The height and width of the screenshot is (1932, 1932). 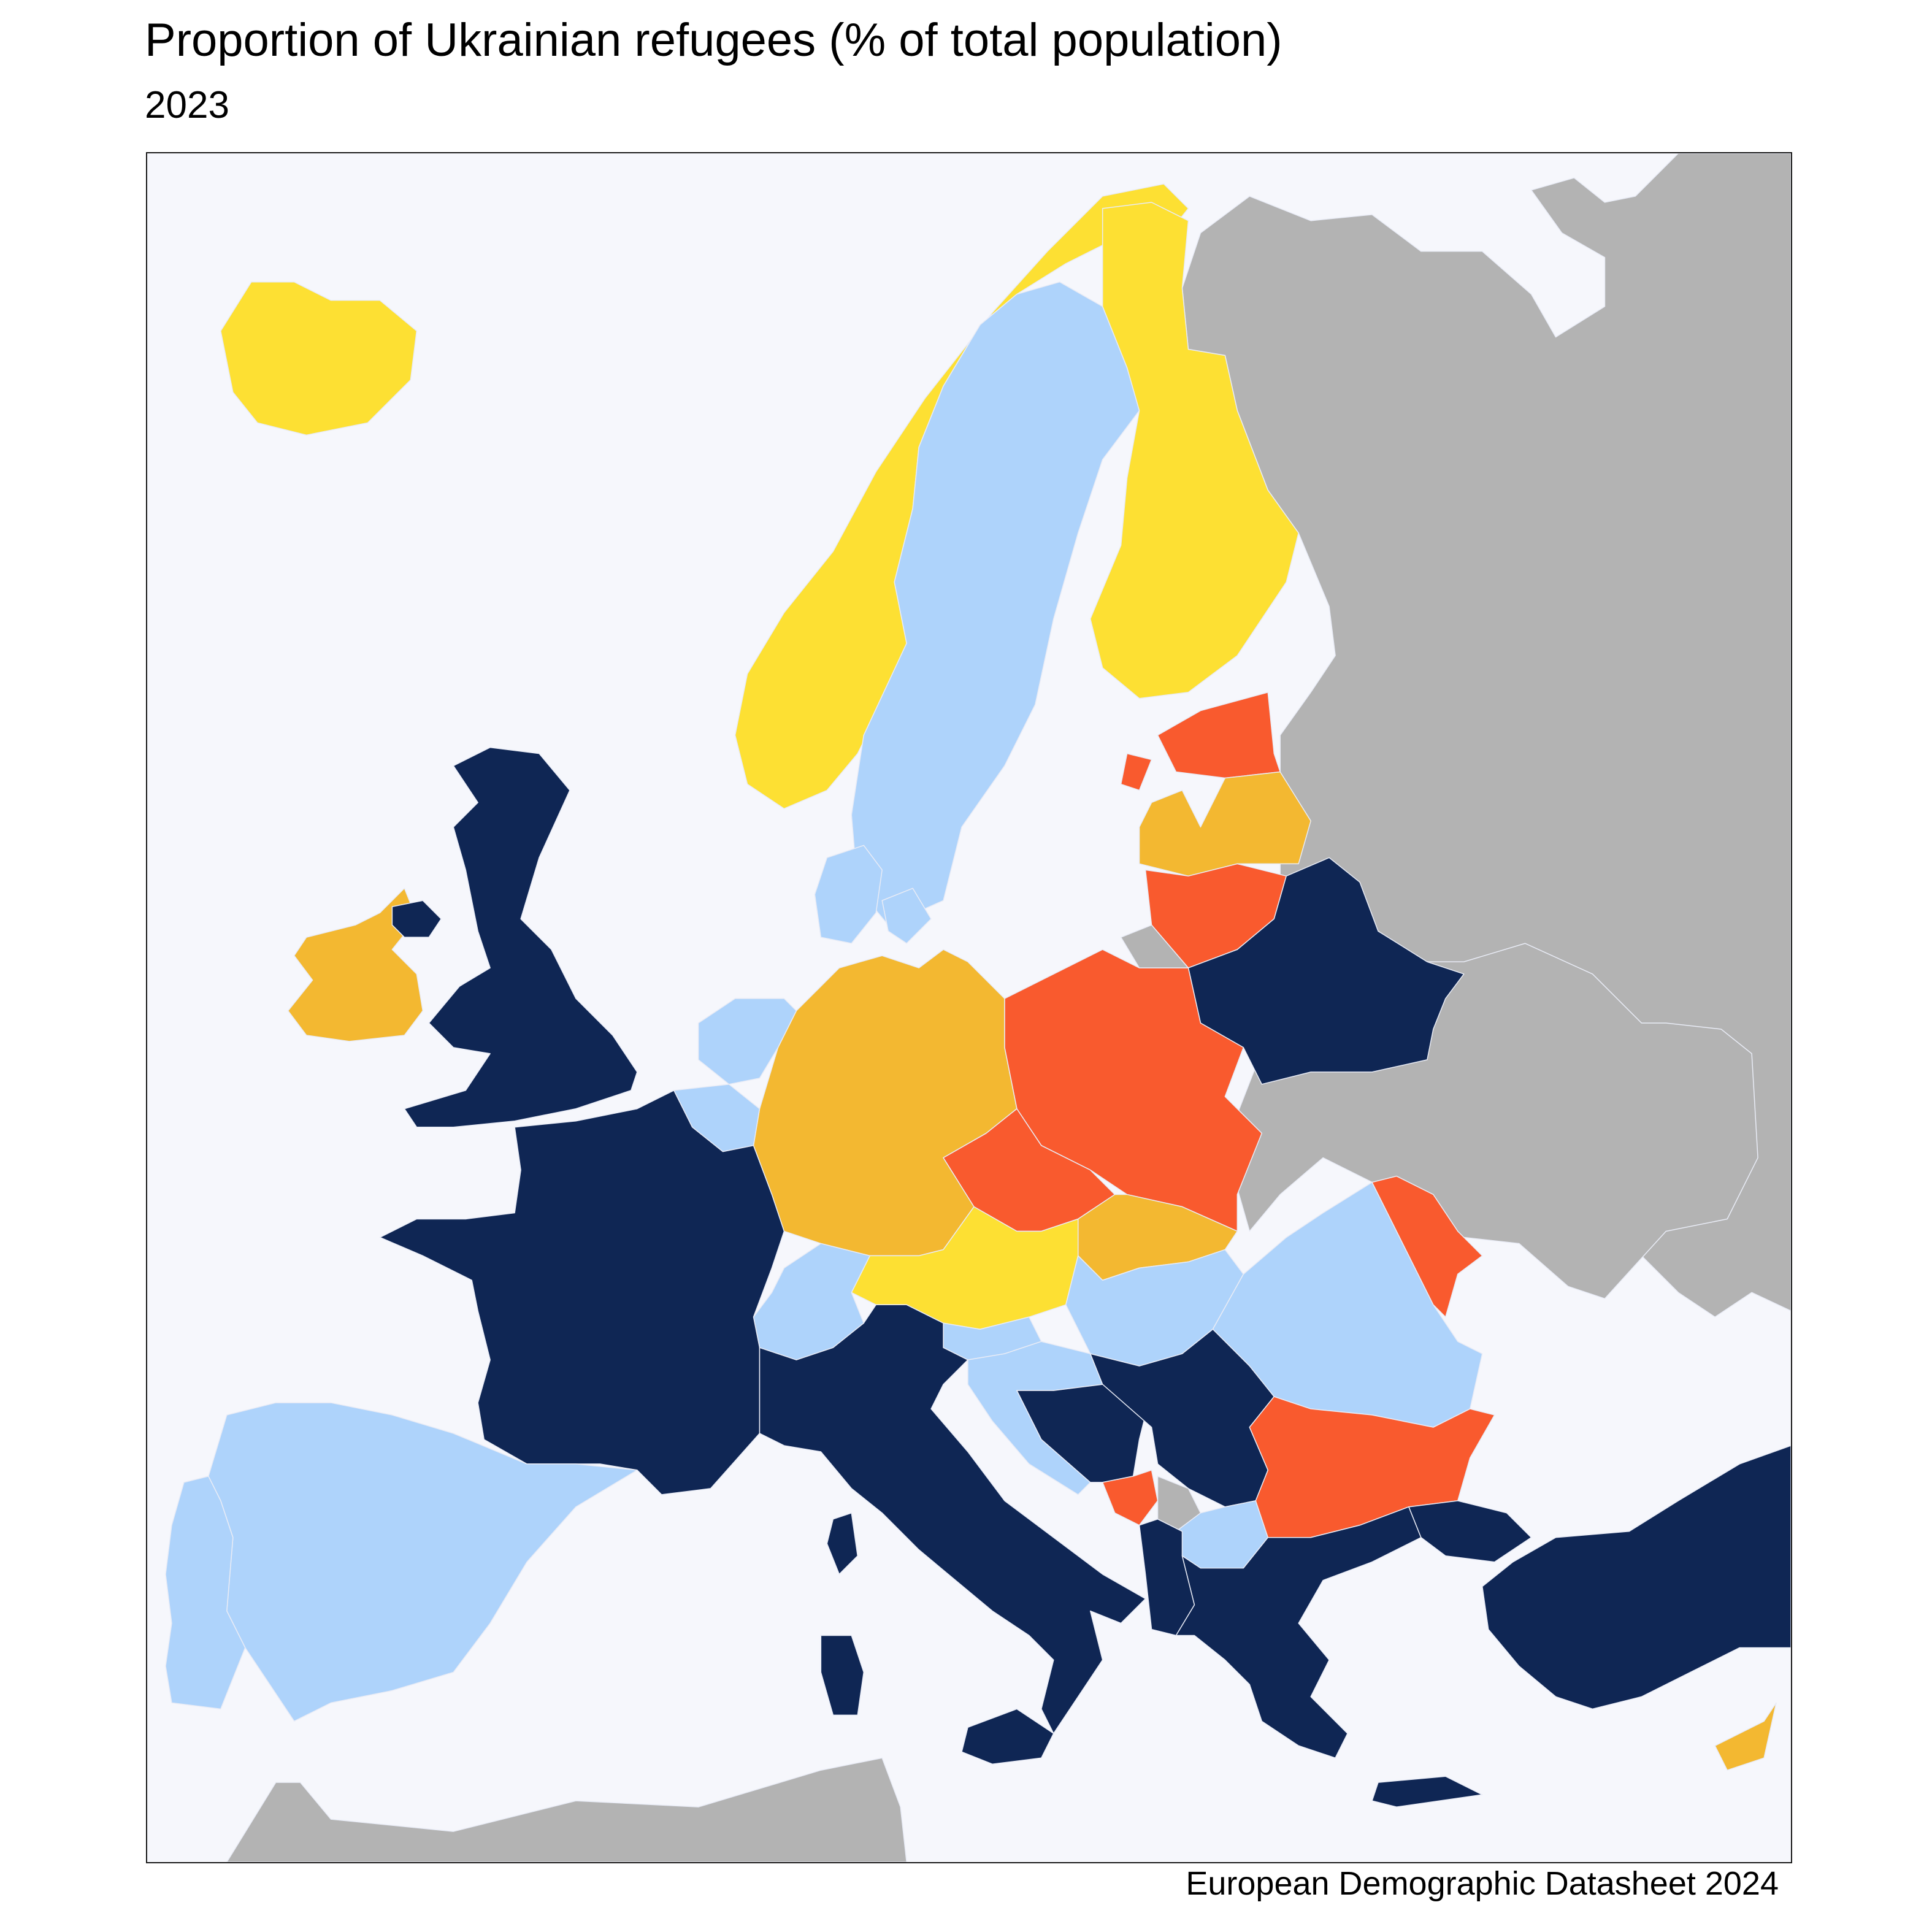 I want to click on region-latvia, so click(x=1224, y=824).